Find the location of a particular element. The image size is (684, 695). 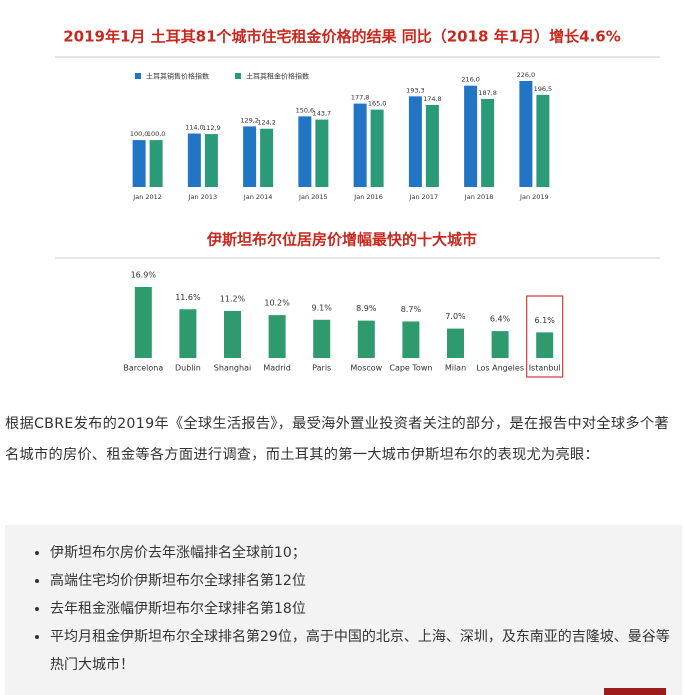

chart-title: 伊斯坦布尔位居房价增幅最快的十大城市 is located at coordinates (341, 240).